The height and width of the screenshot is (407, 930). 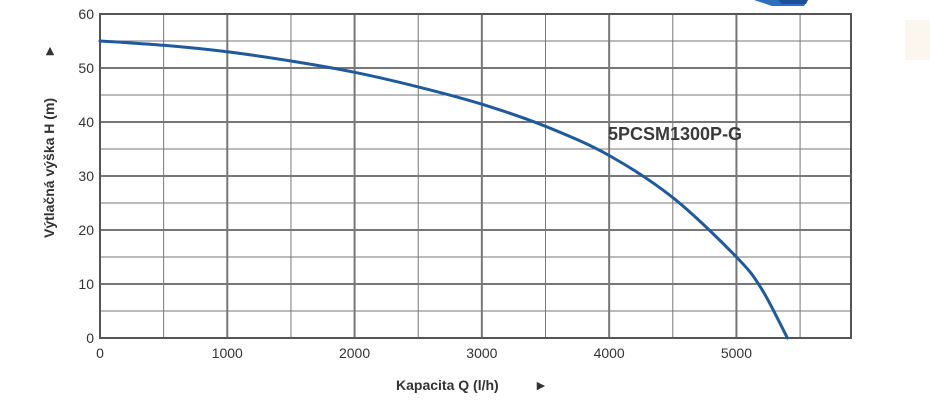 I want to click on y-tick-label: 10, so click(x=86, y=284).